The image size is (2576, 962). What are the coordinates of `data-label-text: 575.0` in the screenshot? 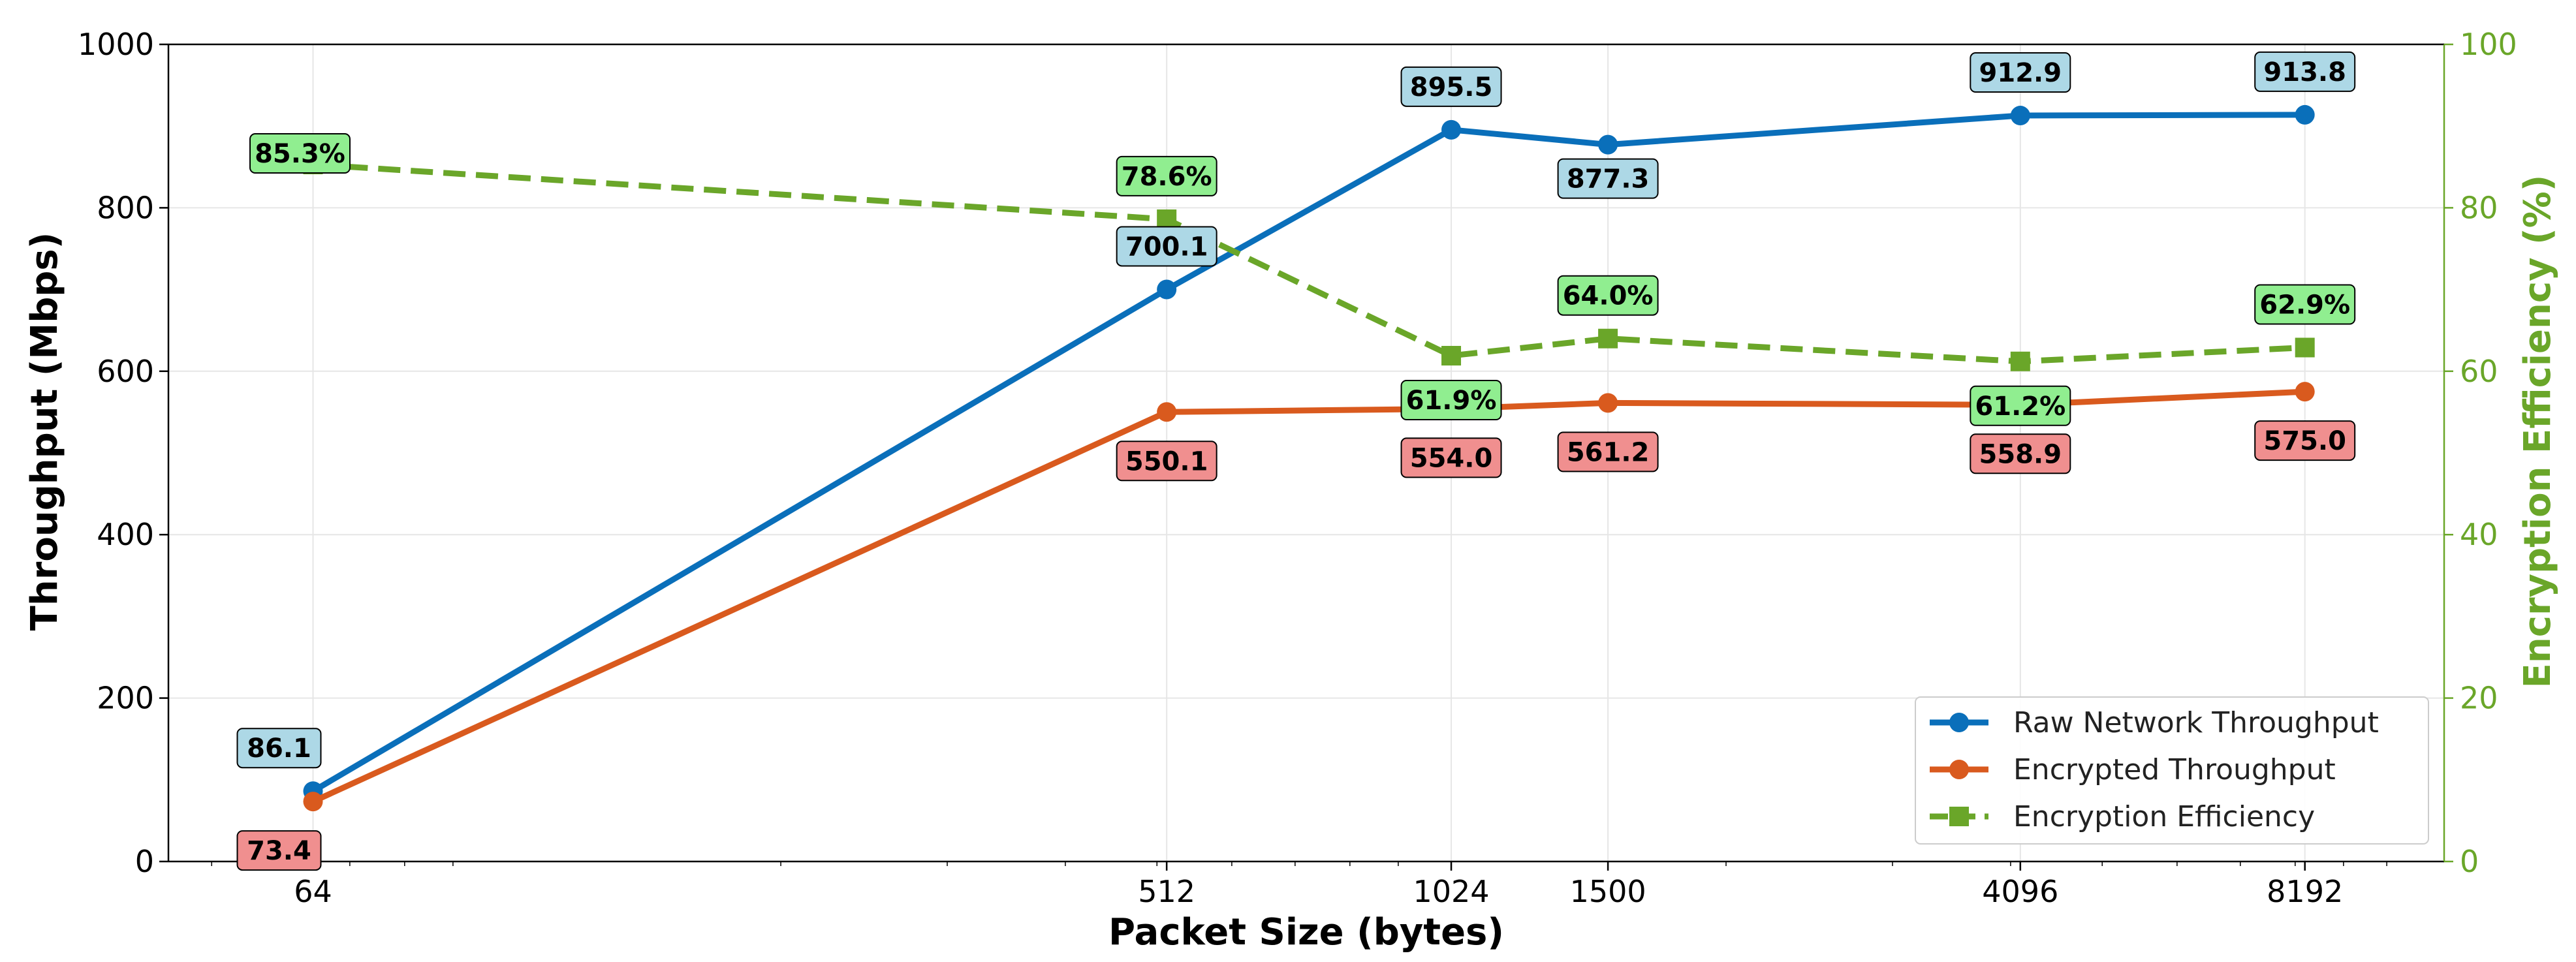 It's located at (2304, 441).